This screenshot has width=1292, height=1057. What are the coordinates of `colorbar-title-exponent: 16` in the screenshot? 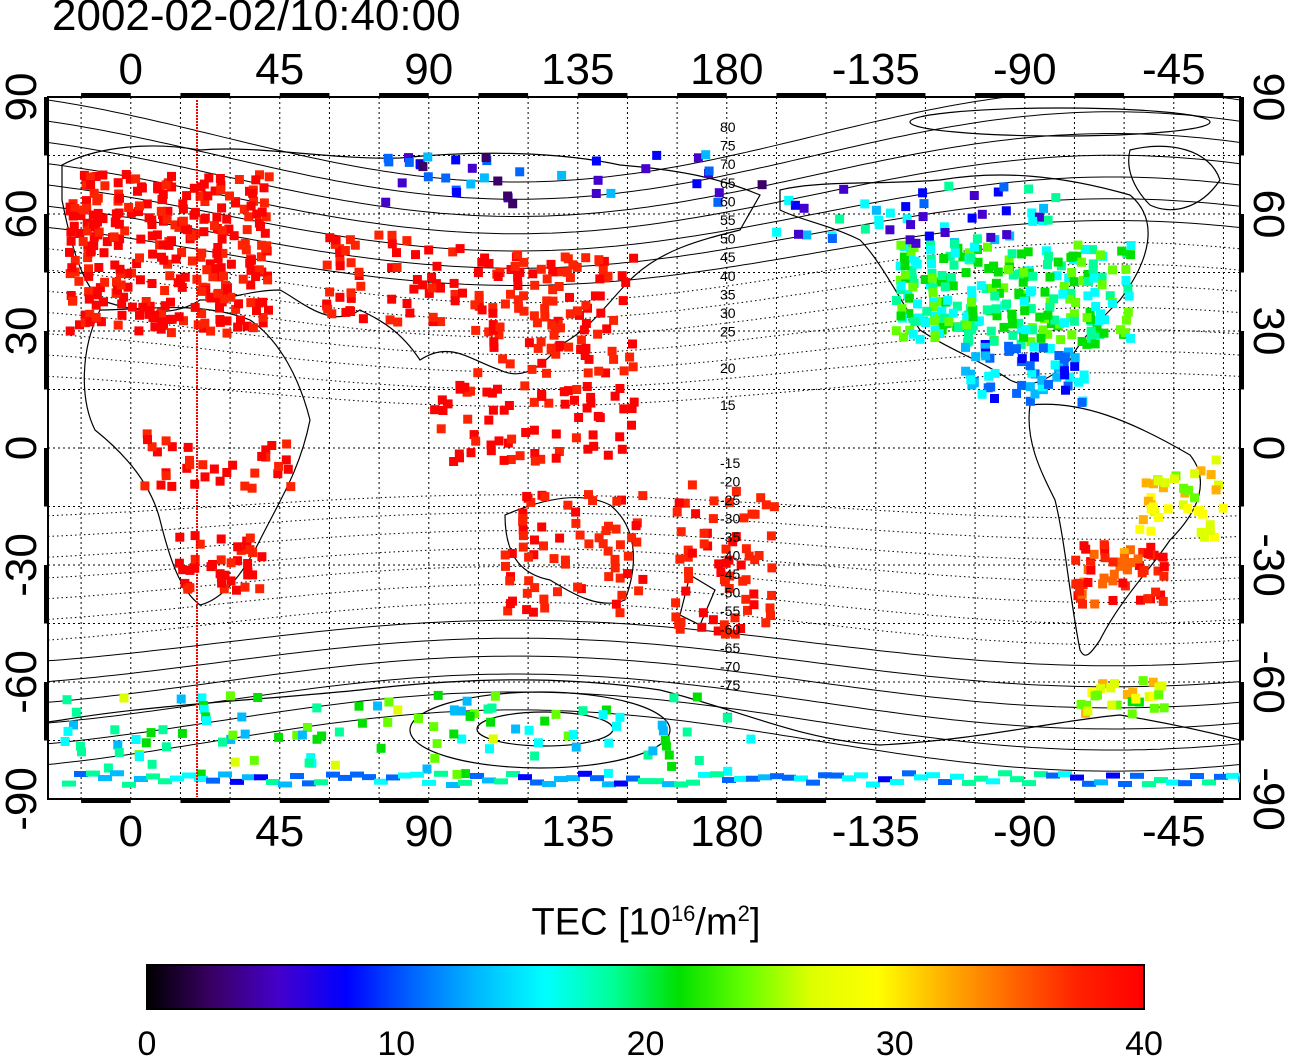 It's located at (683, 913).